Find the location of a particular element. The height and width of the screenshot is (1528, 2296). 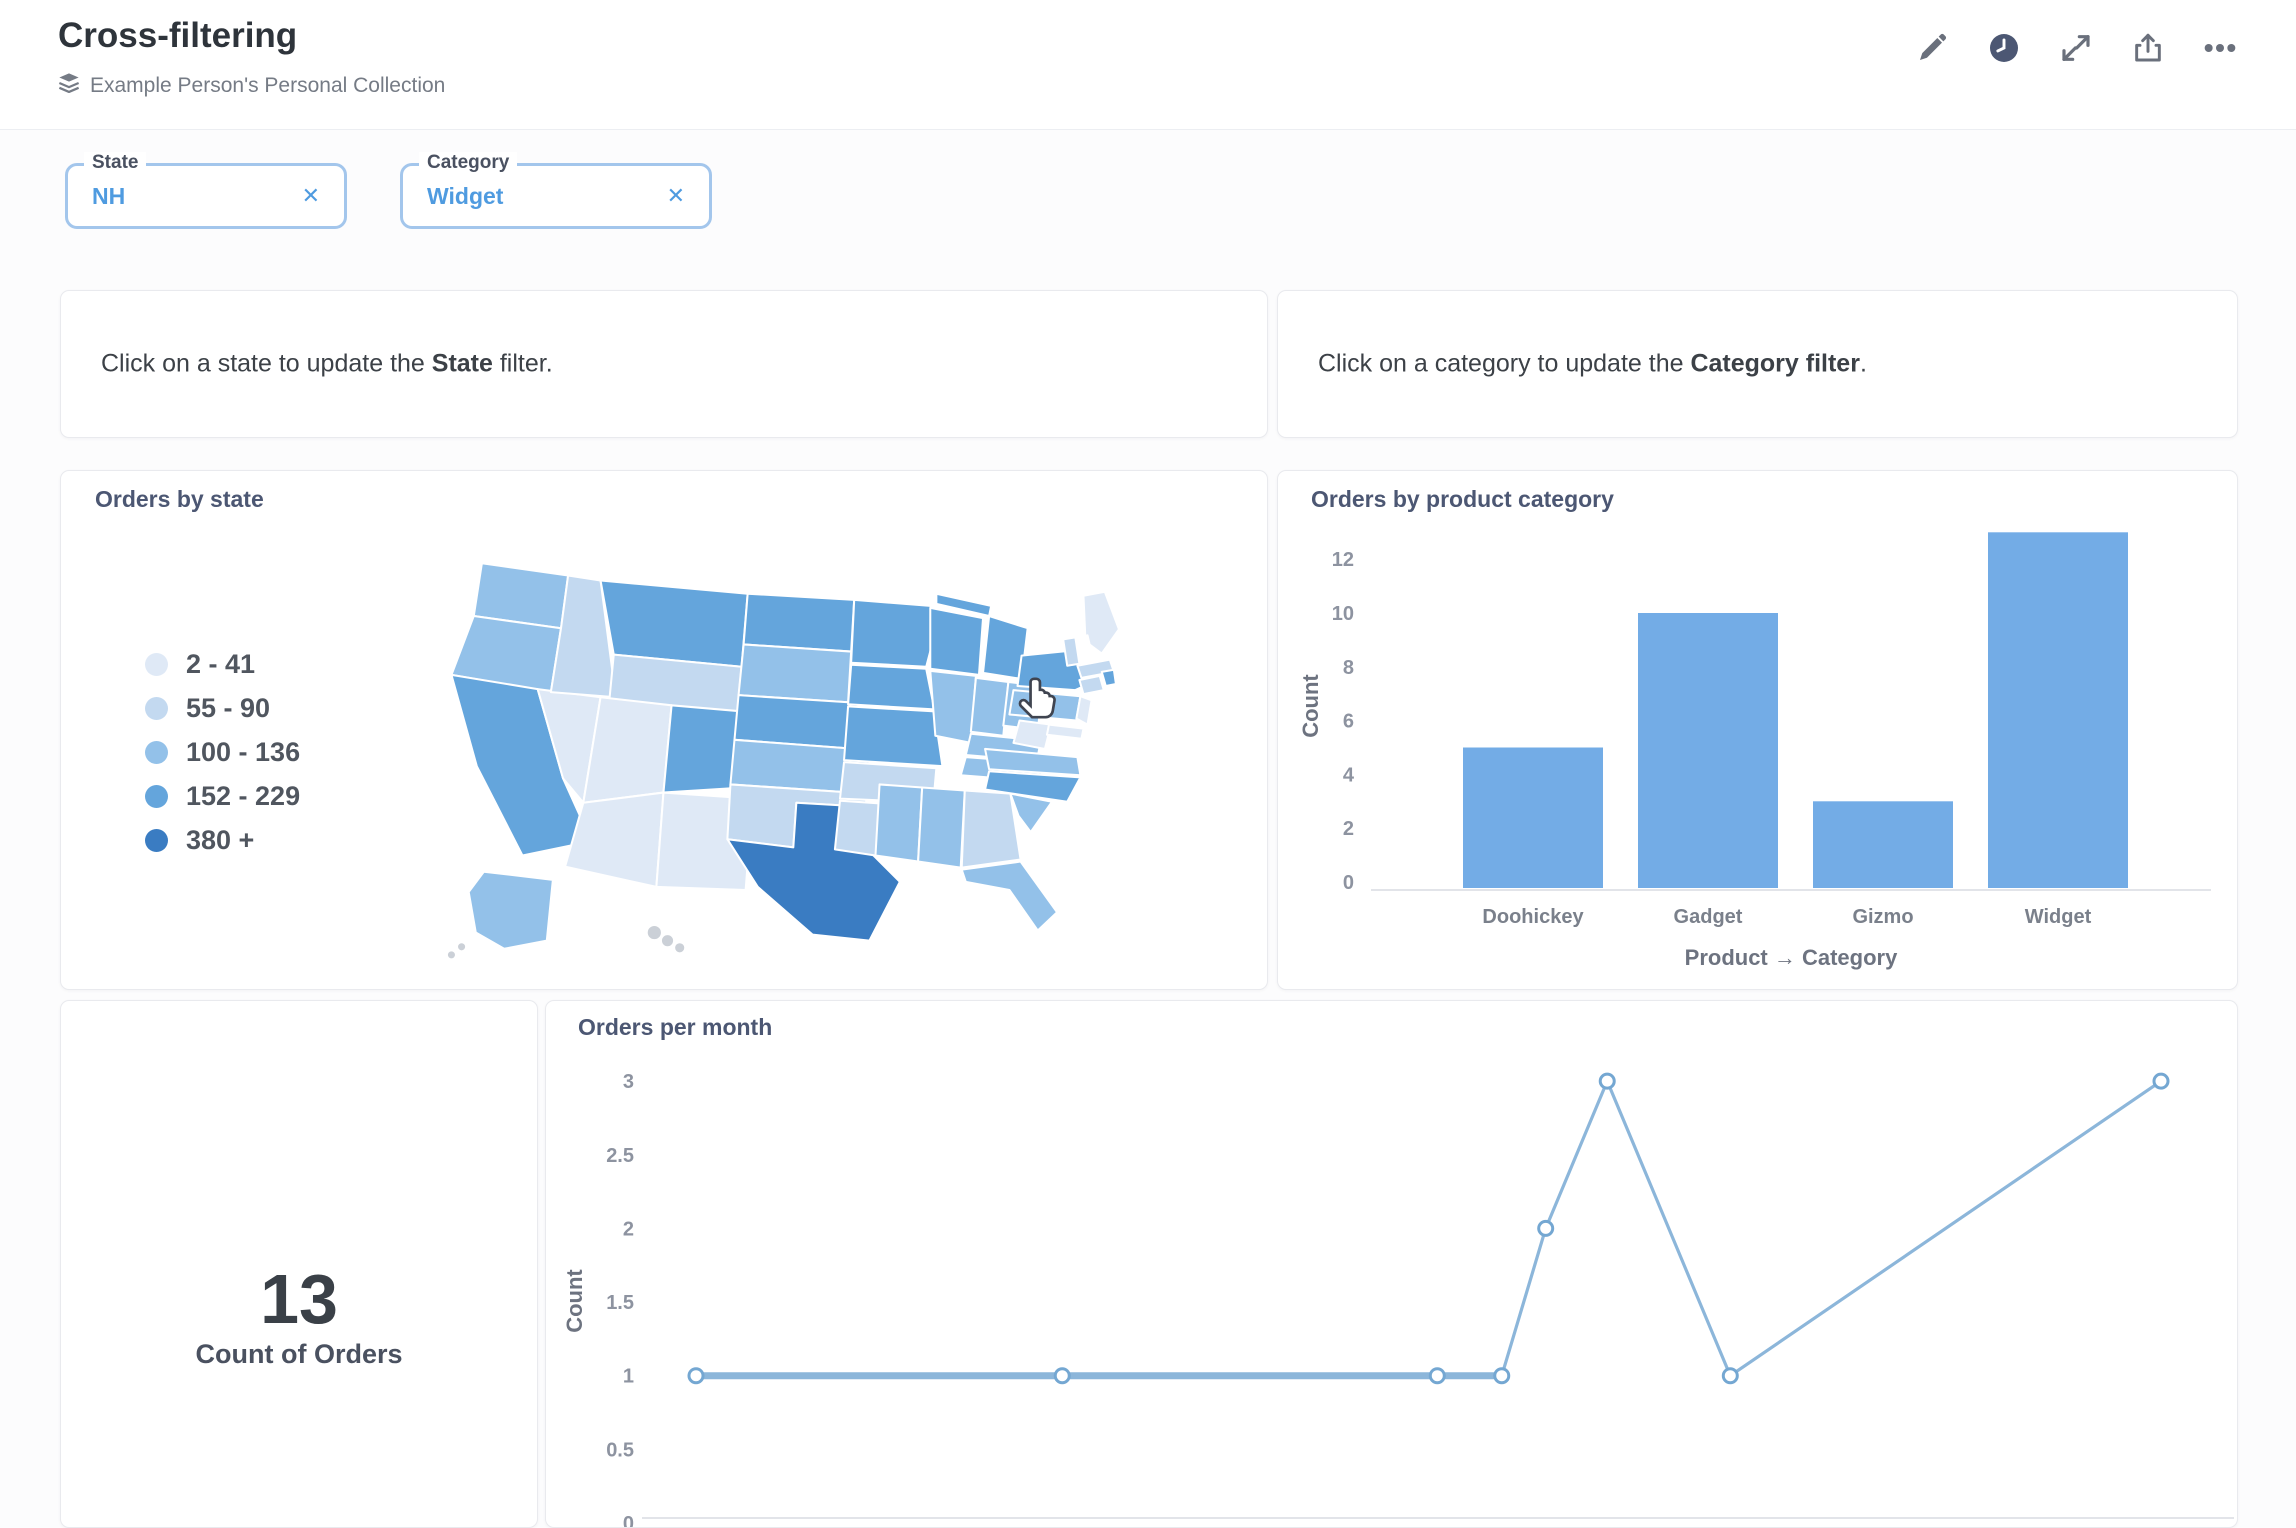

line-ytick-label: 3 is located at coordinates (628, 1082).